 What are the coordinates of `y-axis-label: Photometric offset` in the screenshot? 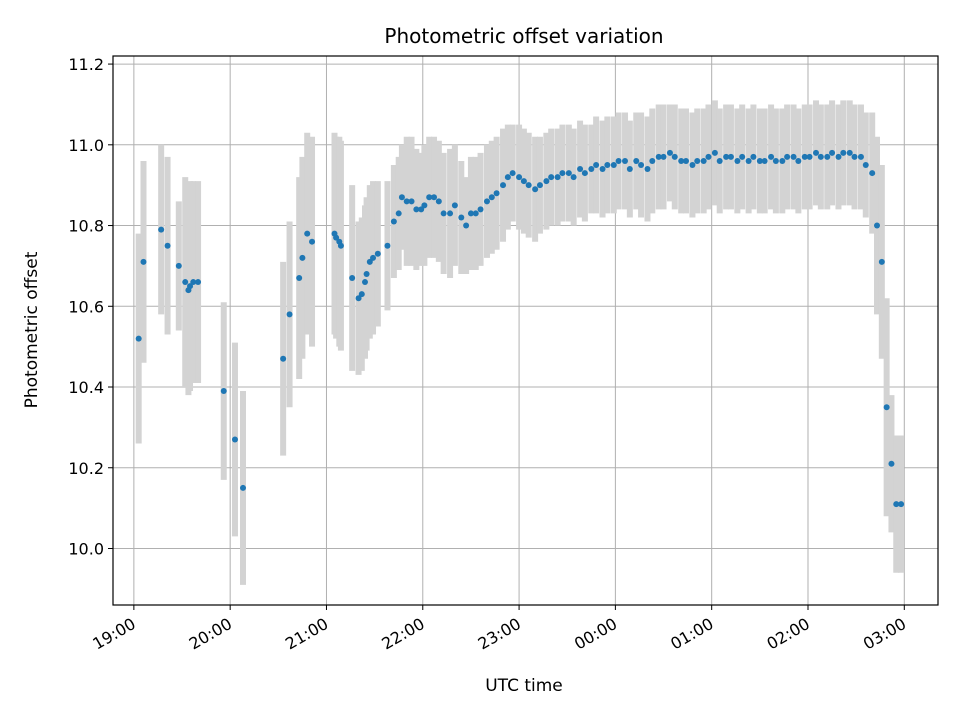 It's located at (32, 329).